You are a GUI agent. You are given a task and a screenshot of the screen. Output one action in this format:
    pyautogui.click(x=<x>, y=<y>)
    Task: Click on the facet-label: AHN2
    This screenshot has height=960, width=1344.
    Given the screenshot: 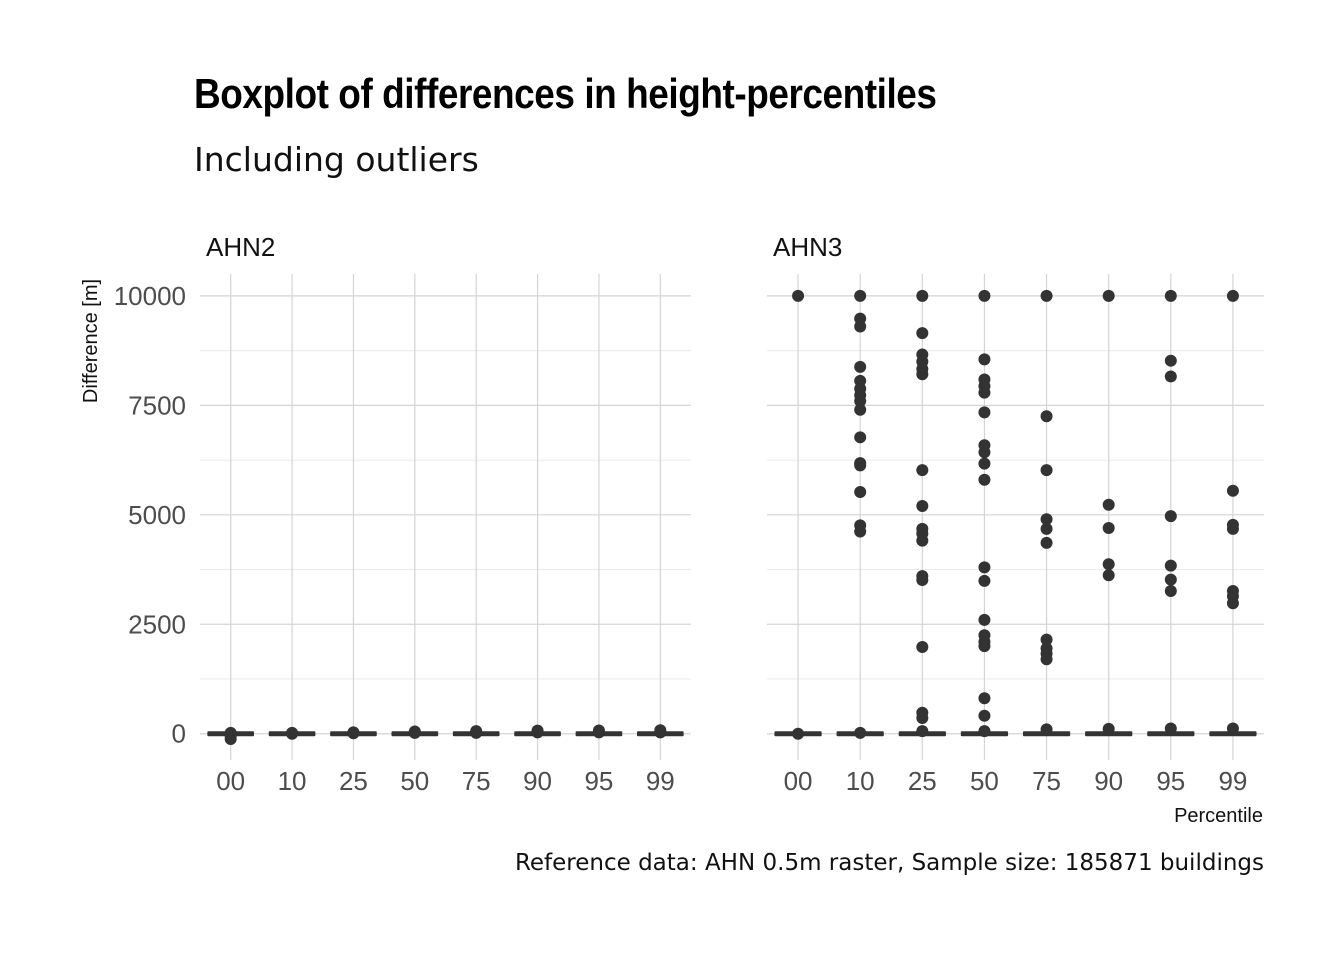 What is the action you would take?
    pyautogui.click(x=240, y=247)
    